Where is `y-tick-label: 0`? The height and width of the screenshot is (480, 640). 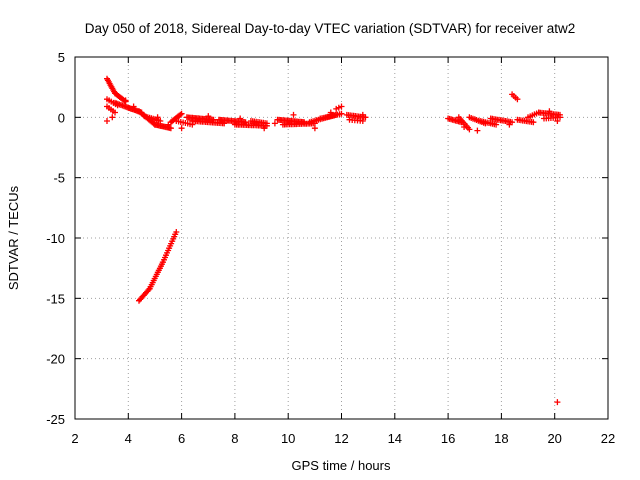 y-tick-label: 0 is located at coordinates (61, 117).